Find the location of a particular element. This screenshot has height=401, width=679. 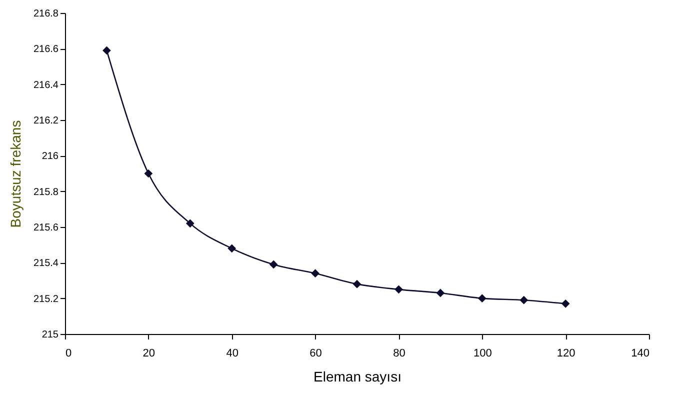

x-tick-label: 40 is located at coordinates (232, 354).